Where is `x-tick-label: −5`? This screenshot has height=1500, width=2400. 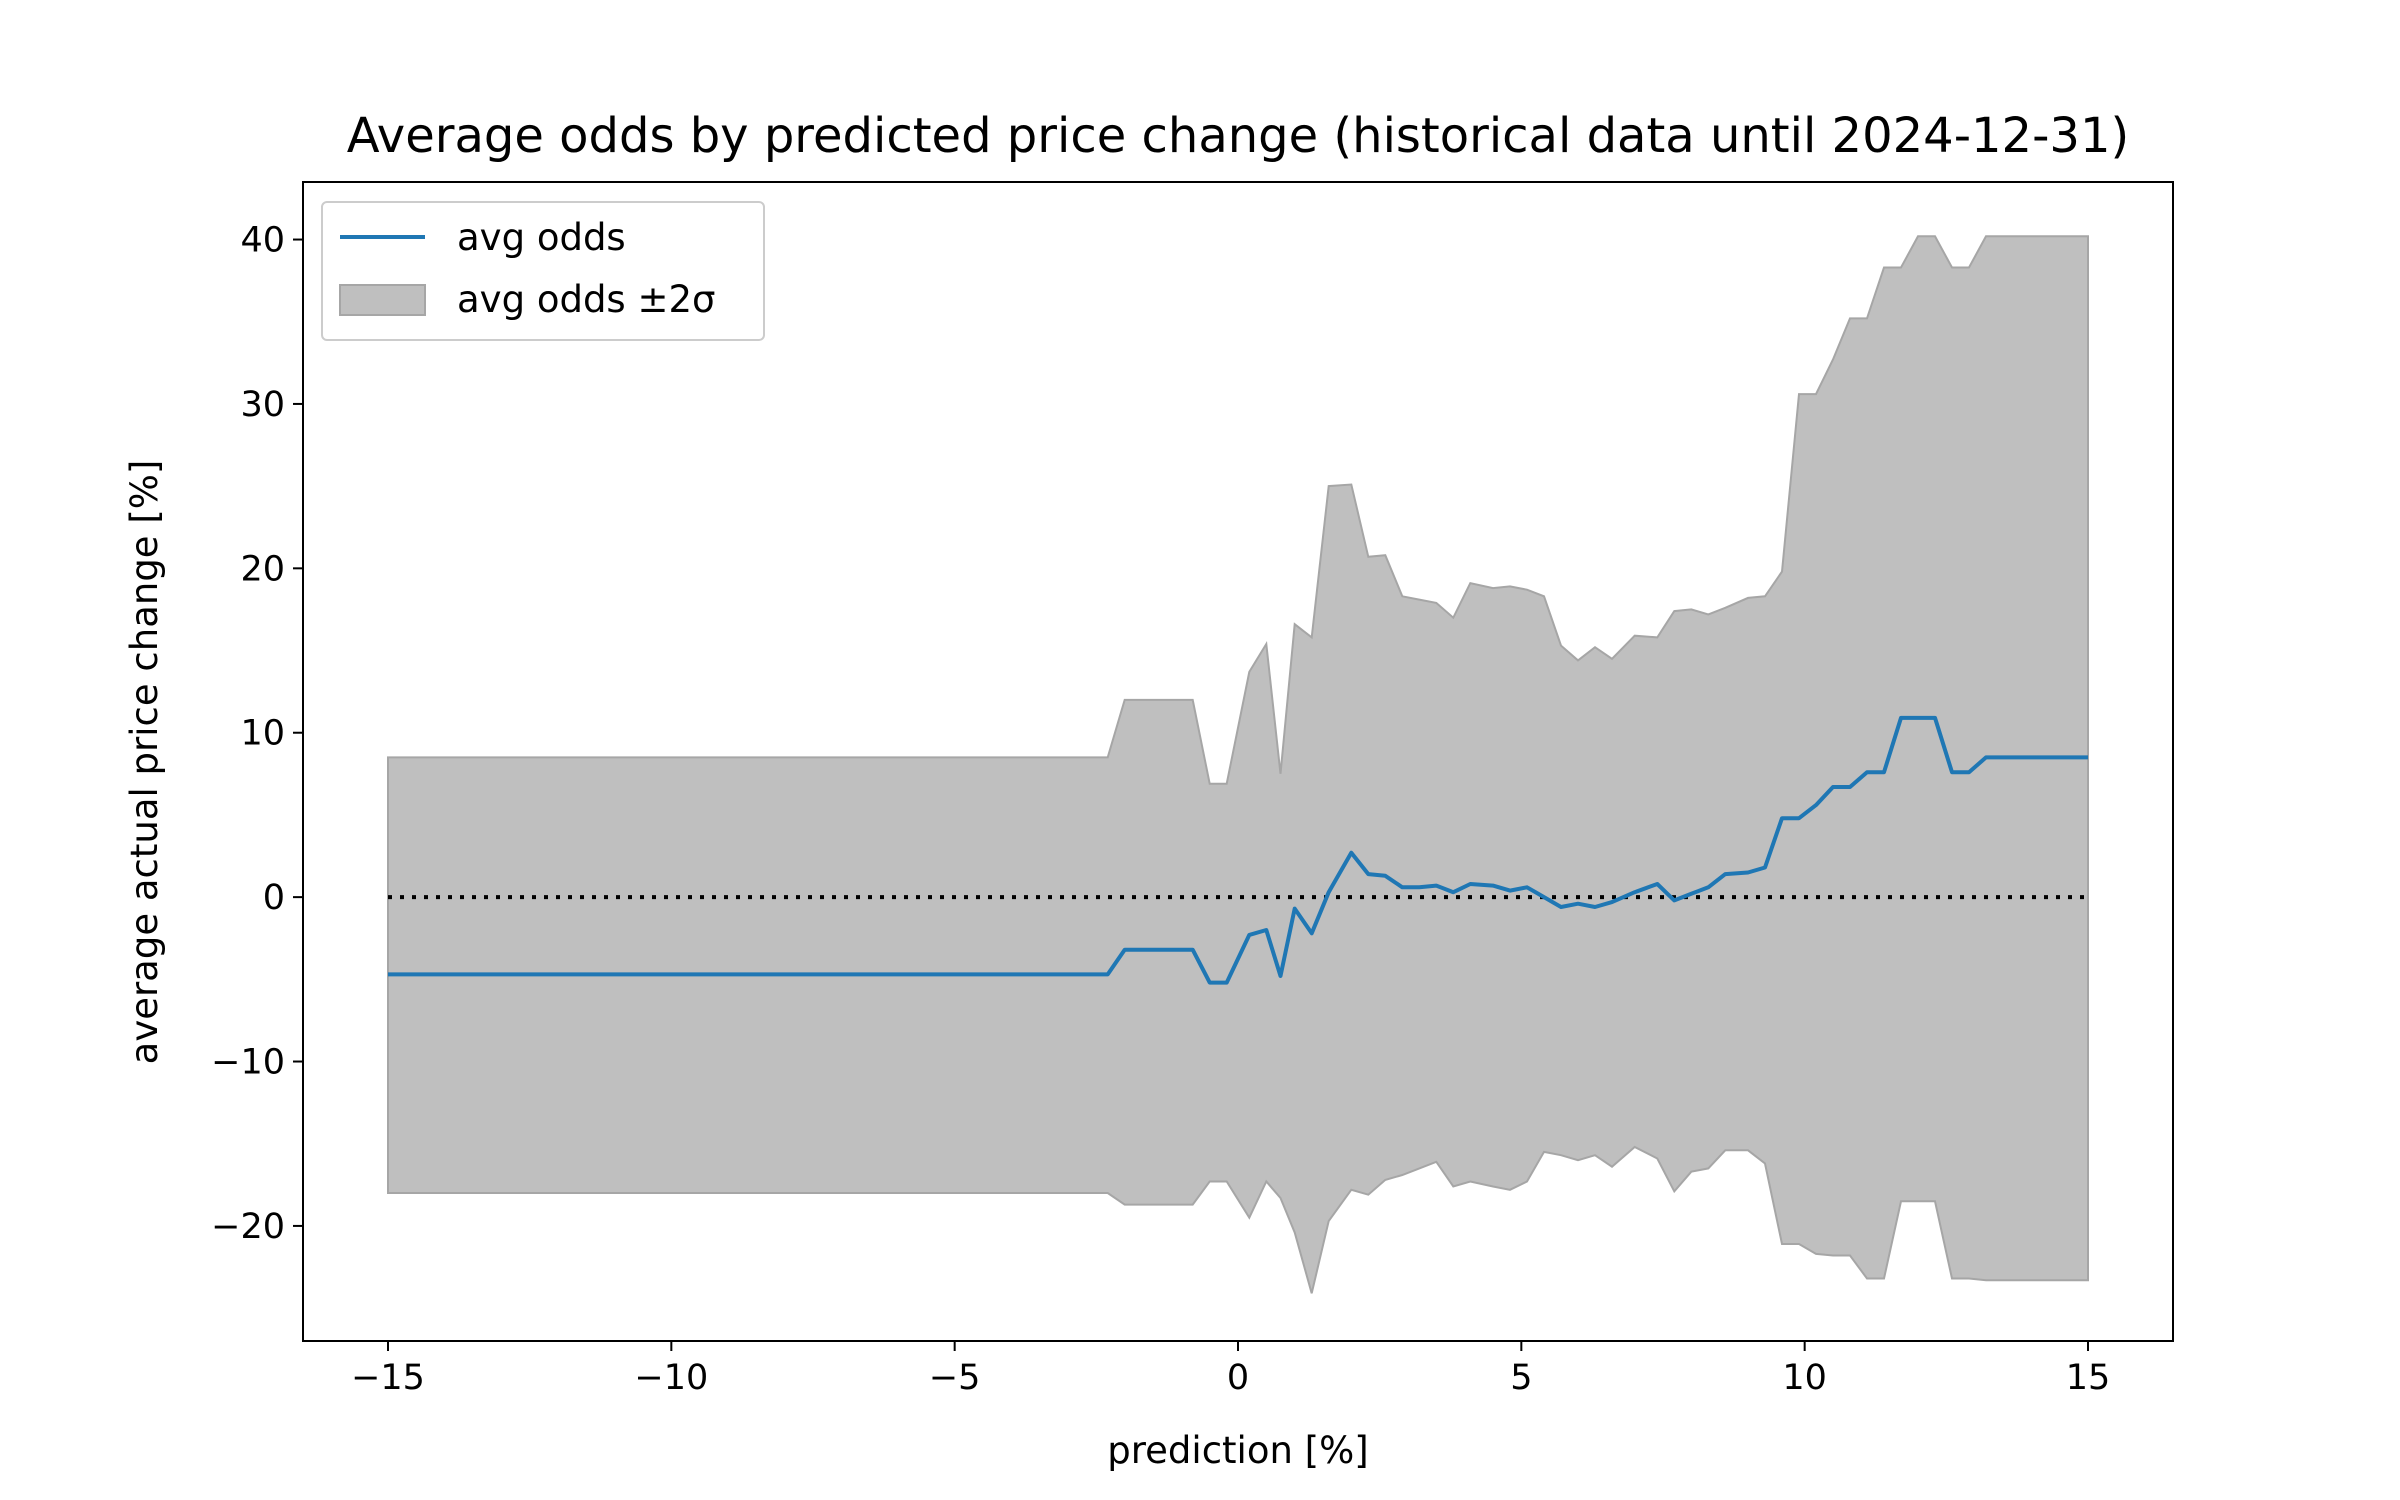 x-tick-label: −5 is located at coordinates (955, 1378).